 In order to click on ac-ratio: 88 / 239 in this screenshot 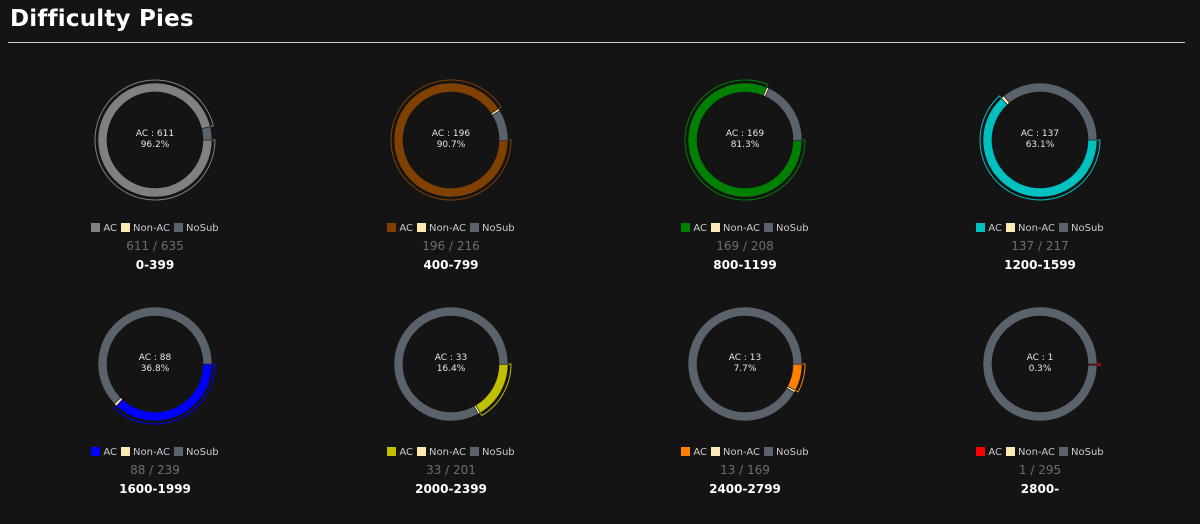, I will do `click(155, 470)`.